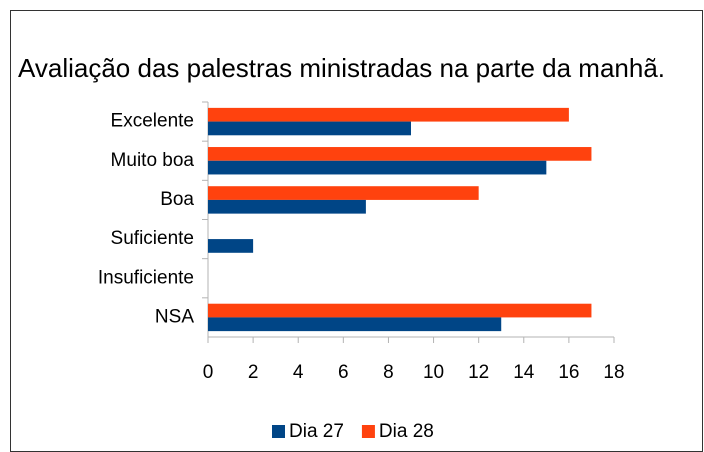  I want to click on x-tick-label: 2, so click(253, 372).